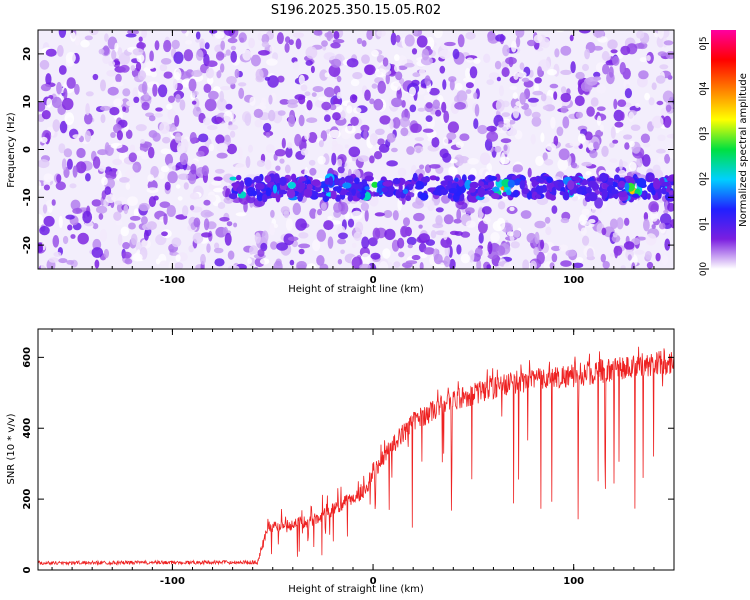 This screenshot has width=750, height=600. I want to click on y-tick-label: 20, so click(27, 54).